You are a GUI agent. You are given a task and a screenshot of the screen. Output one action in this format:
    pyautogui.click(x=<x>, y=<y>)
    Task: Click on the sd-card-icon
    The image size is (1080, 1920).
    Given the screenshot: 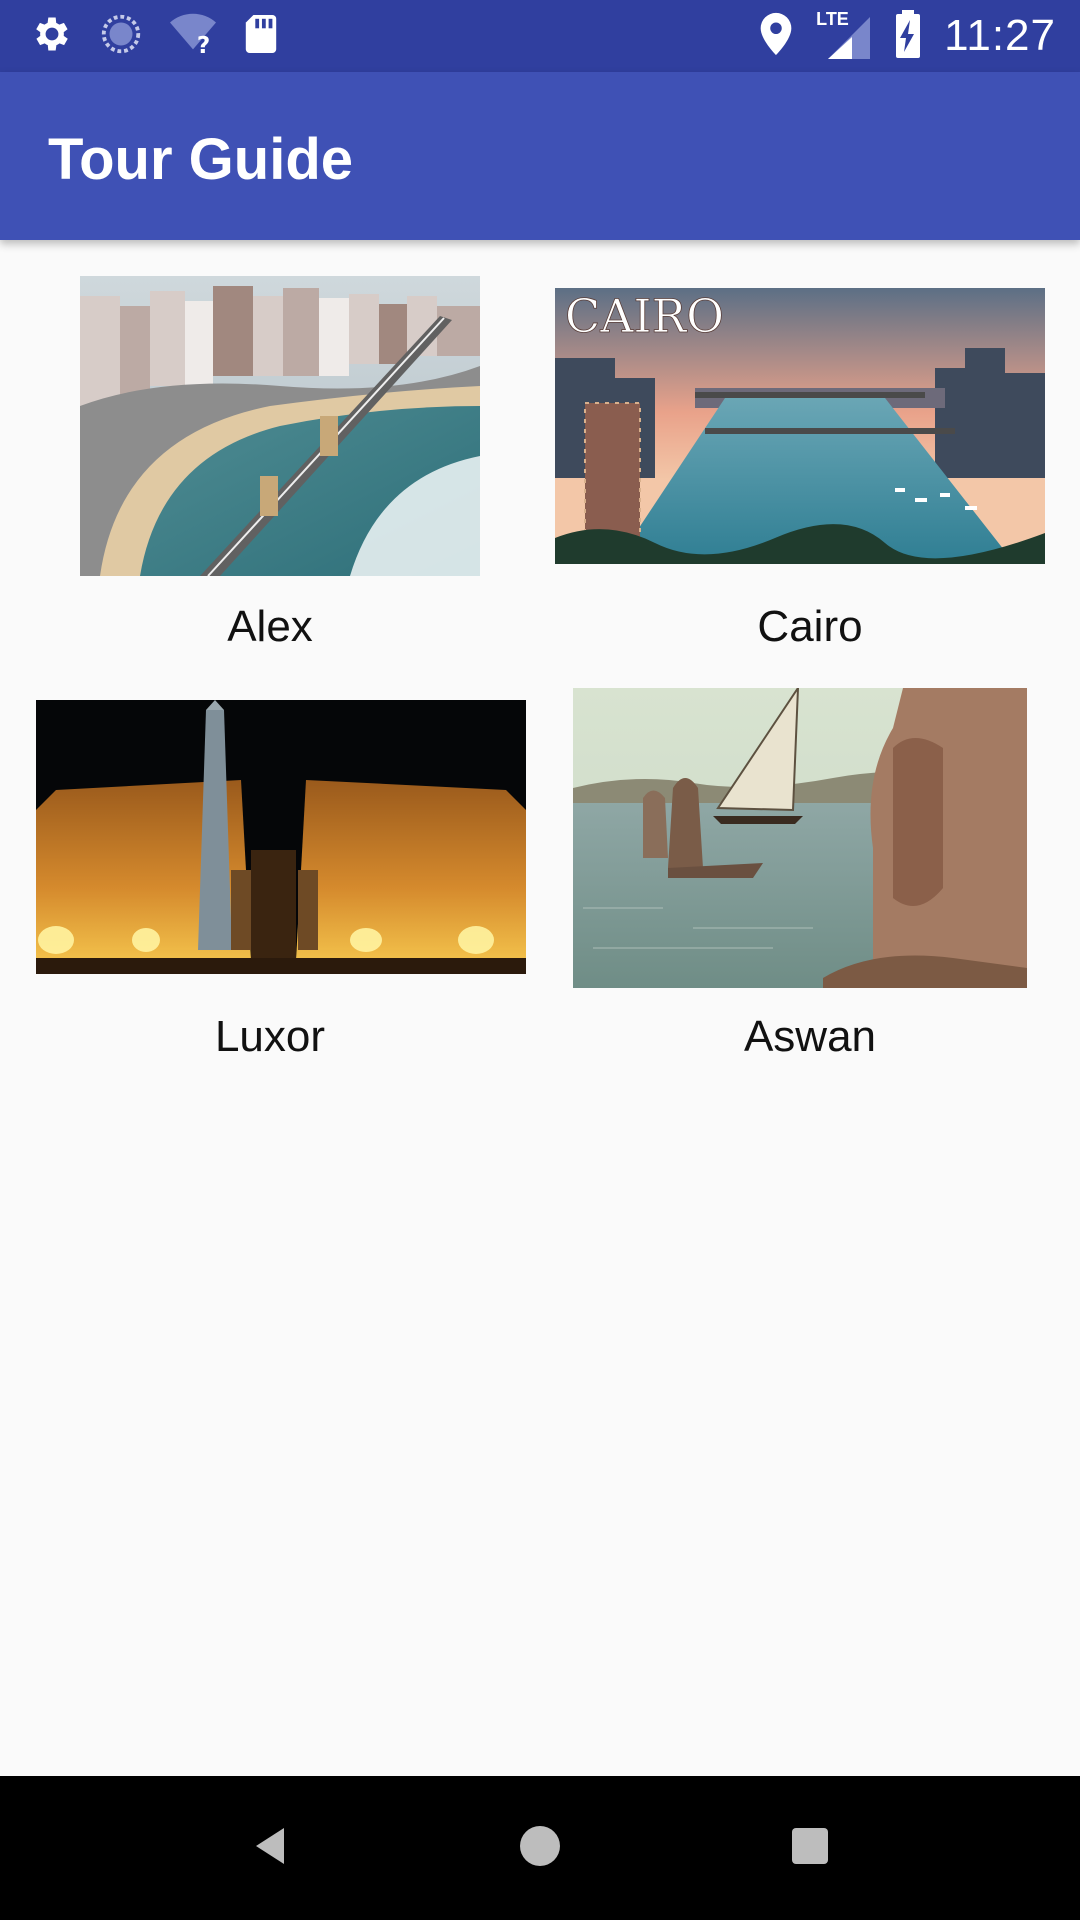 What is the action you would take?
    pyautogui.click(x=261, y=36)
    